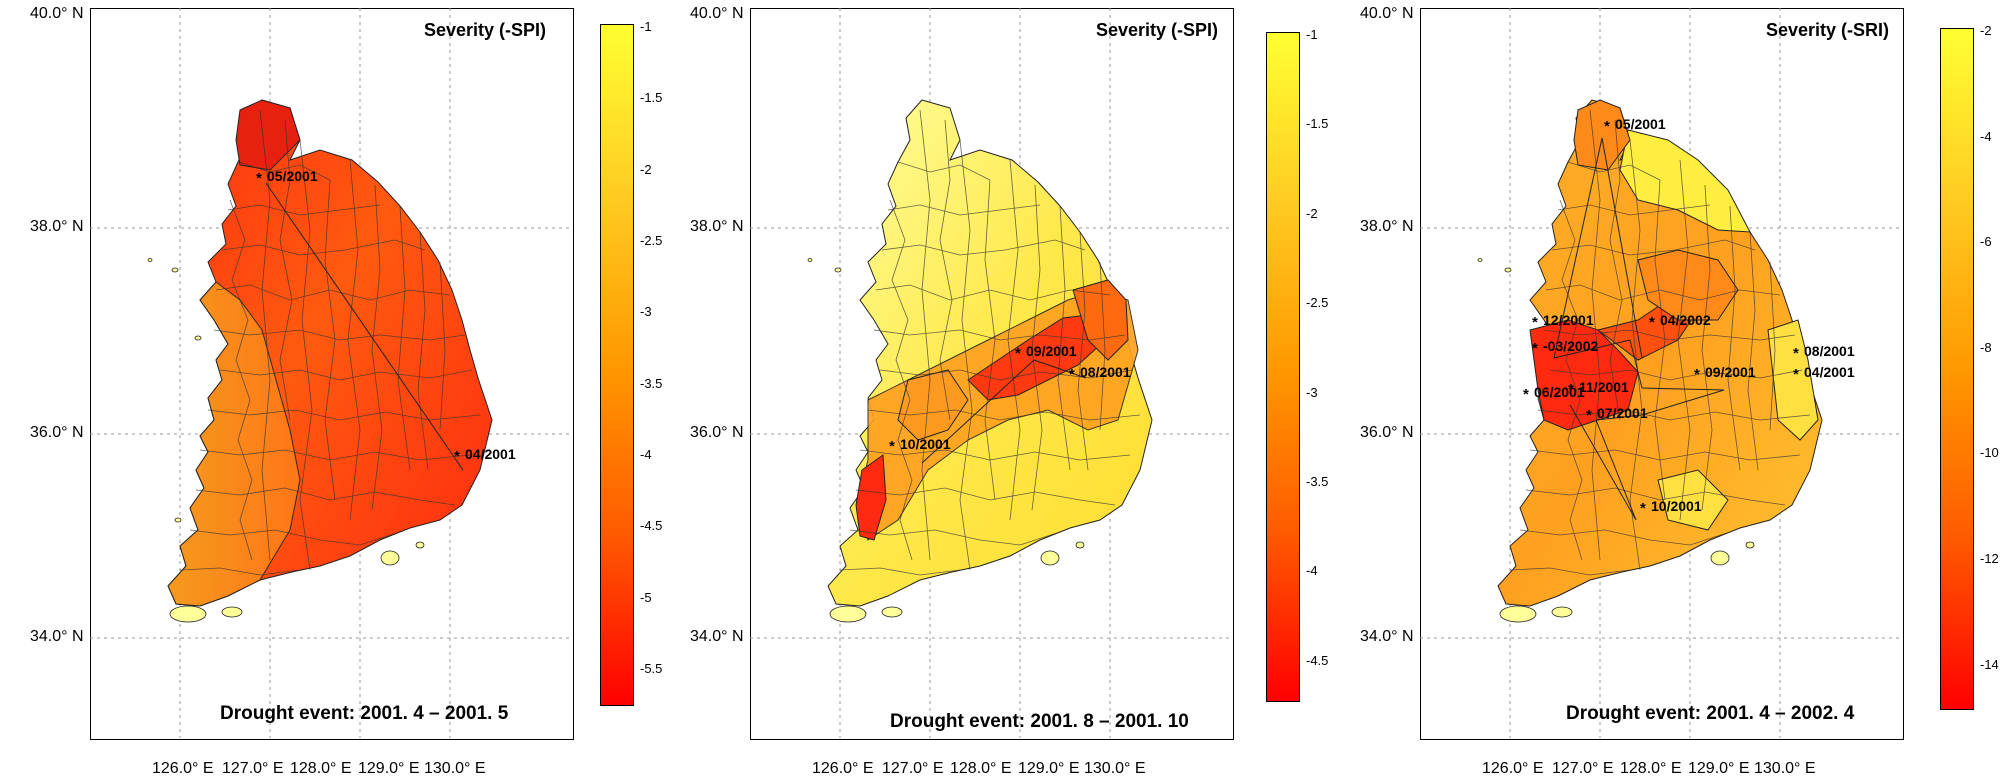  Describe the element at coordinates (1559, 392) in the screenshot. I see `event-date-label: 06/2001` at that location.